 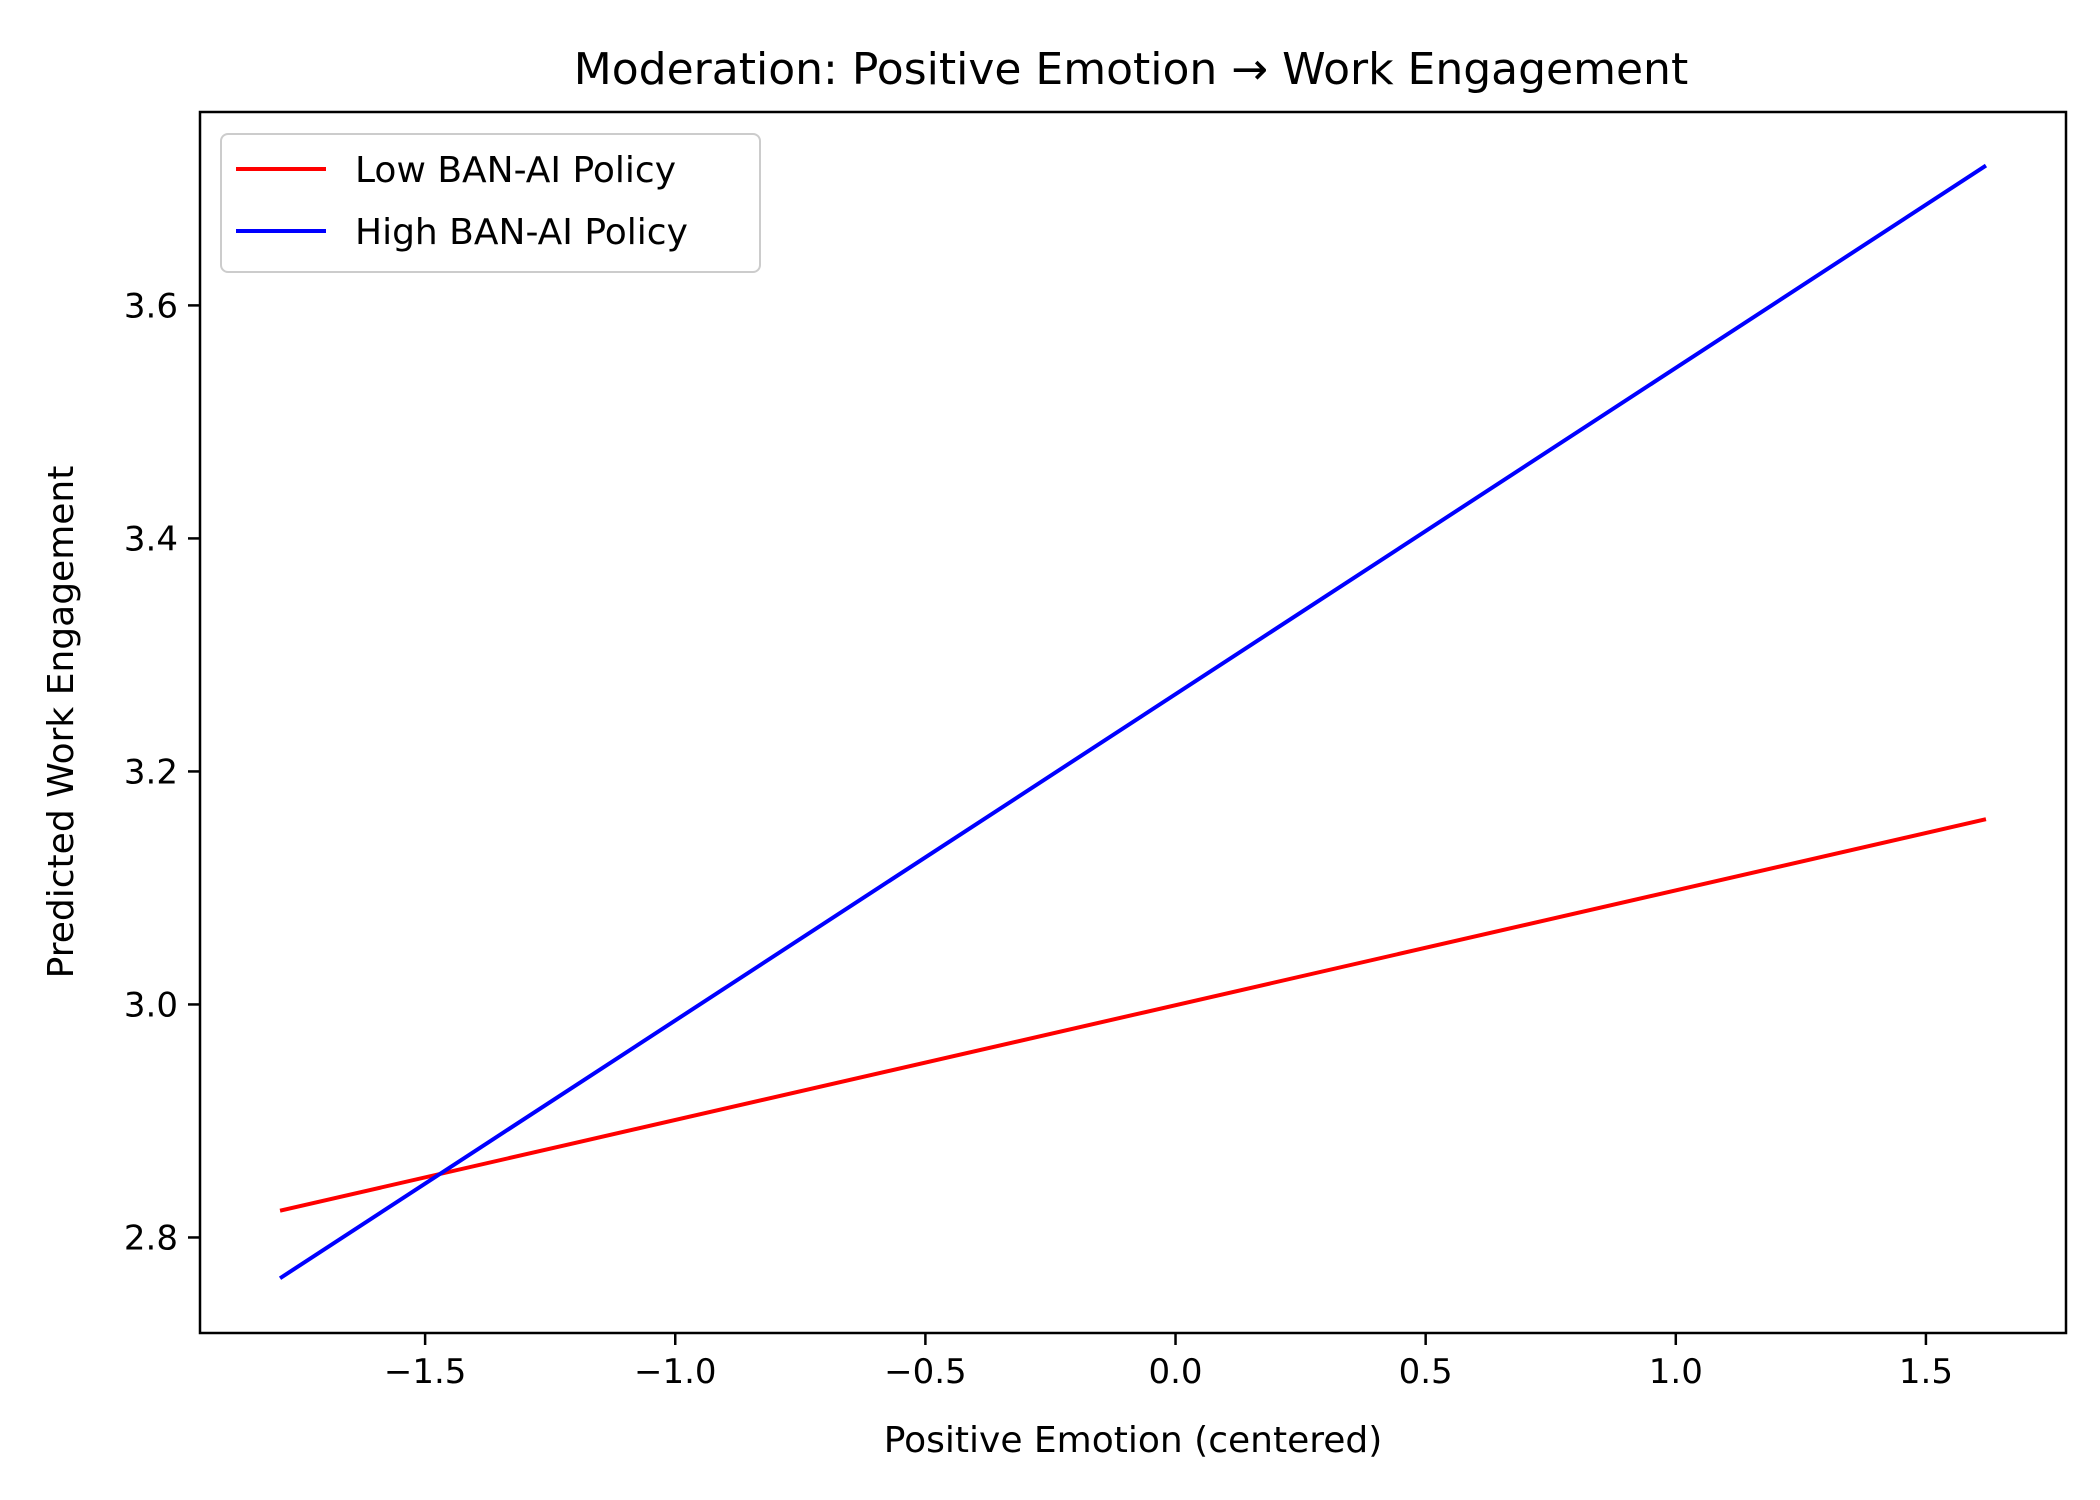 What do you see at coordinates (151, 772) in the screenshot?
I see `y-tick-label: 3.2` at bounding box center [151, 772].